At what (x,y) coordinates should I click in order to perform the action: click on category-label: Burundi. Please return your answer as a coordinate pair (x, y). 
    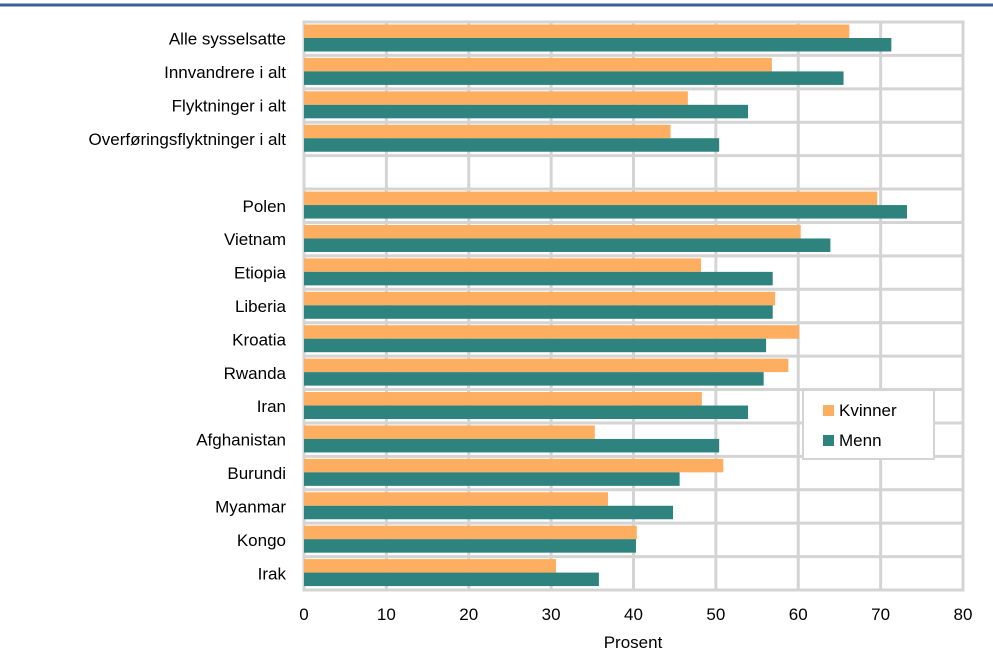
    Looking at the image, I should click on (256, 473).